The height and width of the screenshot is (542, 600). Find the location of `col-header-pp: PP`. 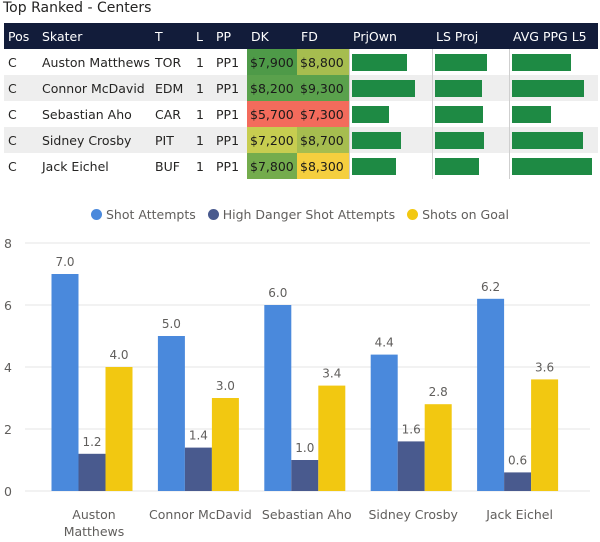

col-header-pp: PP is located at coordinates (229, 36).